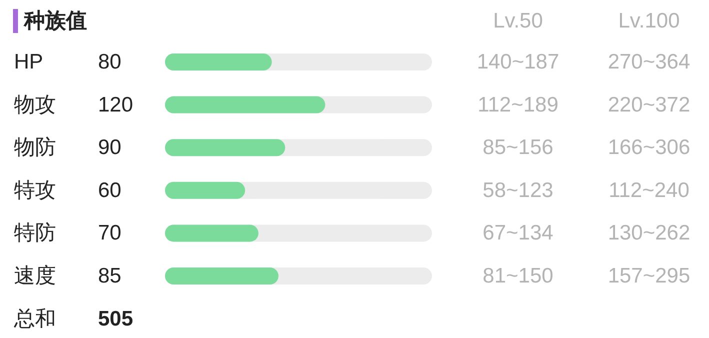 The height and width of the screenshot is (338, 709). What do you see at coordinates (518, 190) in the screenshot?
I see `text: 58~123` at bounding box center [518, 190].